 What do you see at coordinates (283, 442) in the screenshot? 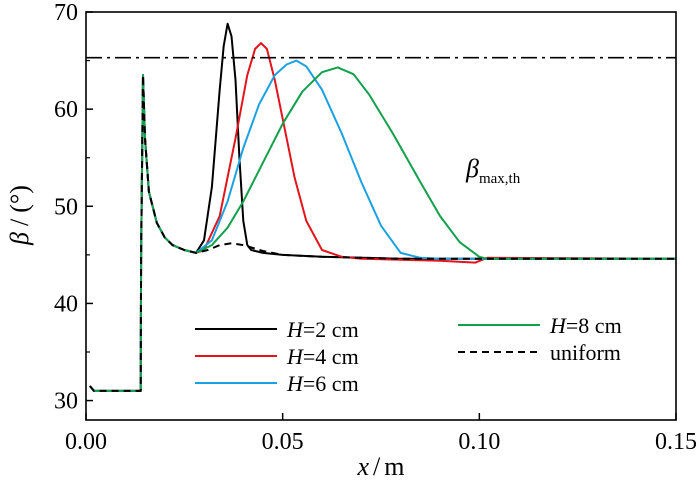
I see `x-tick-label: 0.05` at bounding box center [283, 442].